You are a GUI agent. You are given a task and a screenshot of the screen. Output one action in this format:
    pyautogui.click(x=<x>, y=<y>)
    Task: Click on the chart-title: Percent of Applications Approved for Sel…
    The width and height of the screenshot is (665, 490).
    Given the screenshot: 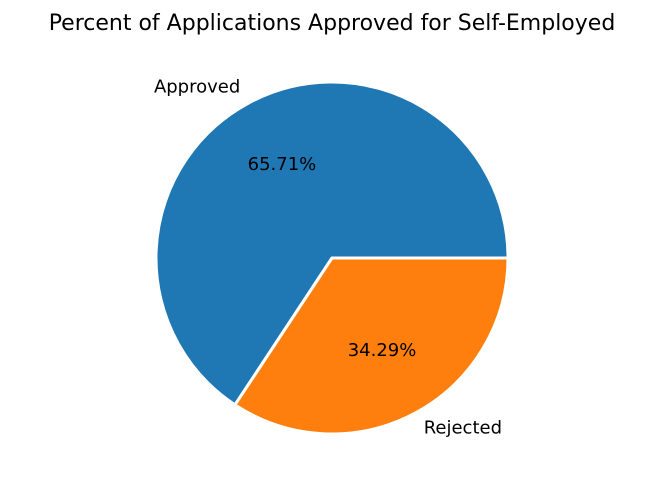 What is the action you would take?
    pyautogui.click(x=332, y=23)
    